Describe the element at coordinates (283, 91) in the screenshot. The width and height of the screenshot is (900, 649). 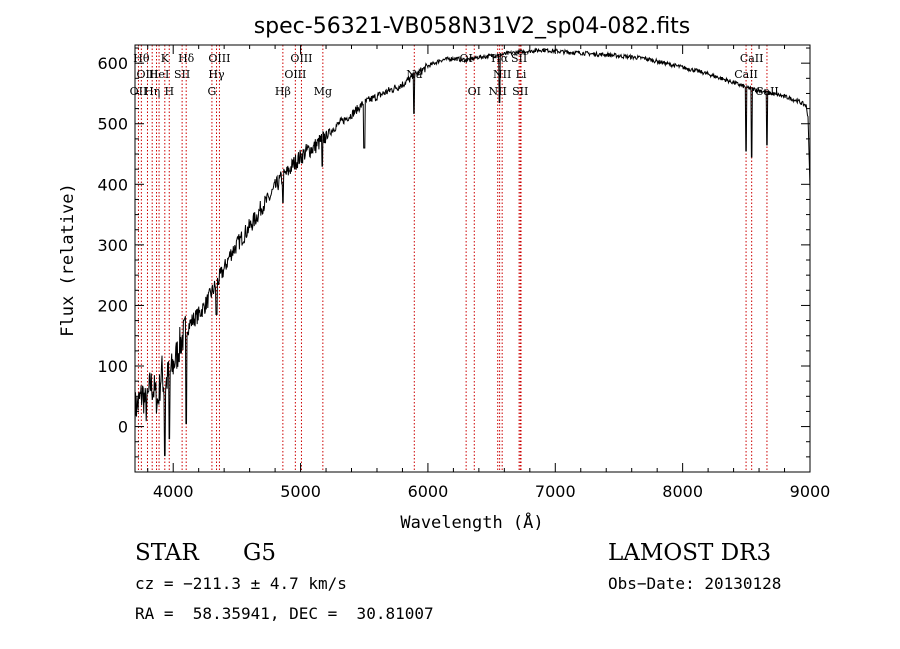
I see `line-label: Hβ` at that location.